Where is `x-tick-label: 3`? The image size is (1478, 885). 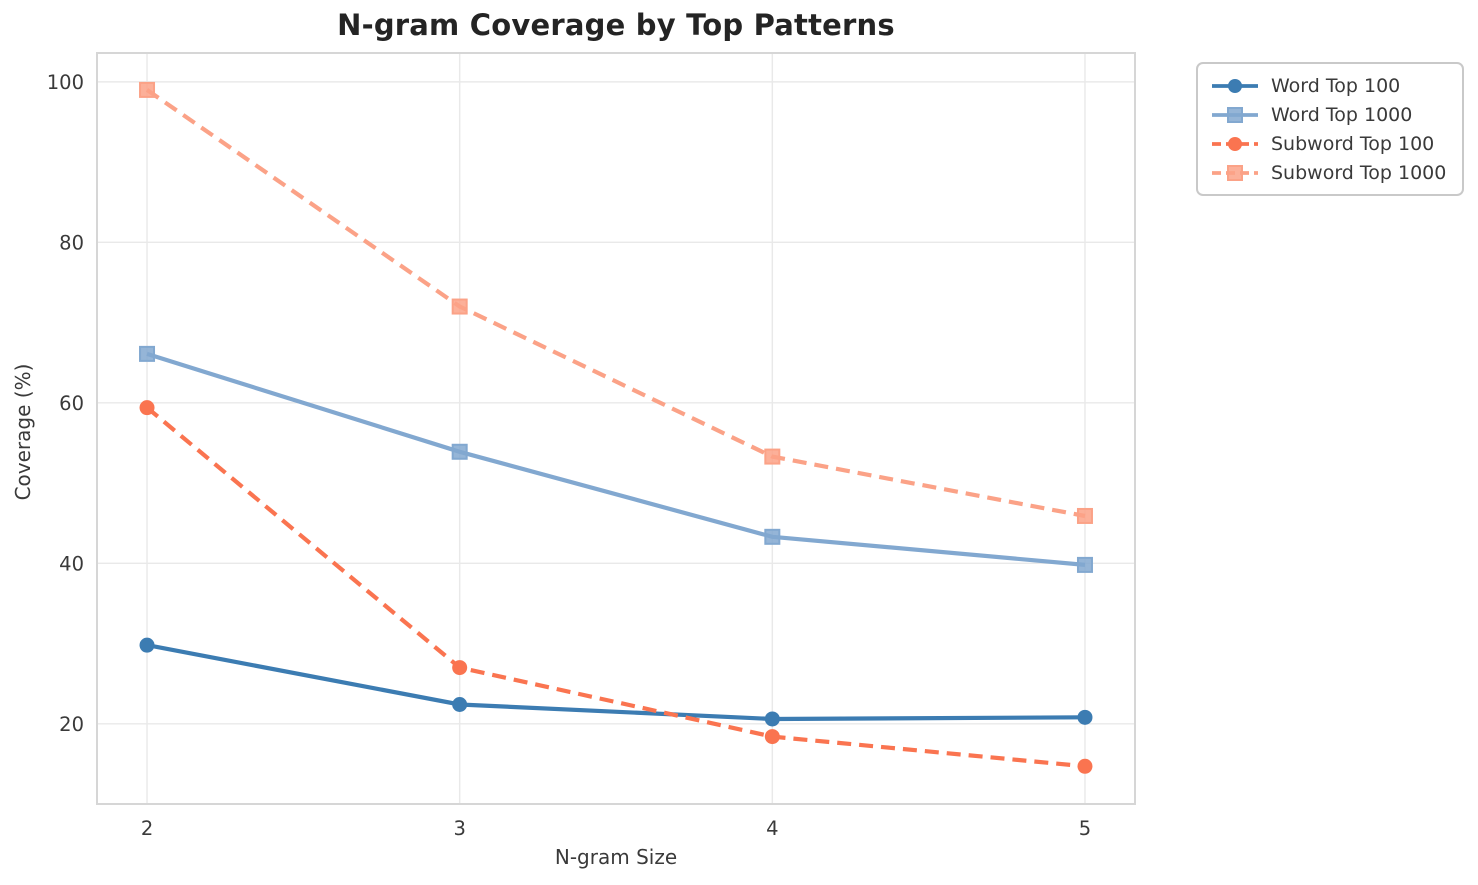
x-tick-label: 3 is located at coordinates (459, 828).